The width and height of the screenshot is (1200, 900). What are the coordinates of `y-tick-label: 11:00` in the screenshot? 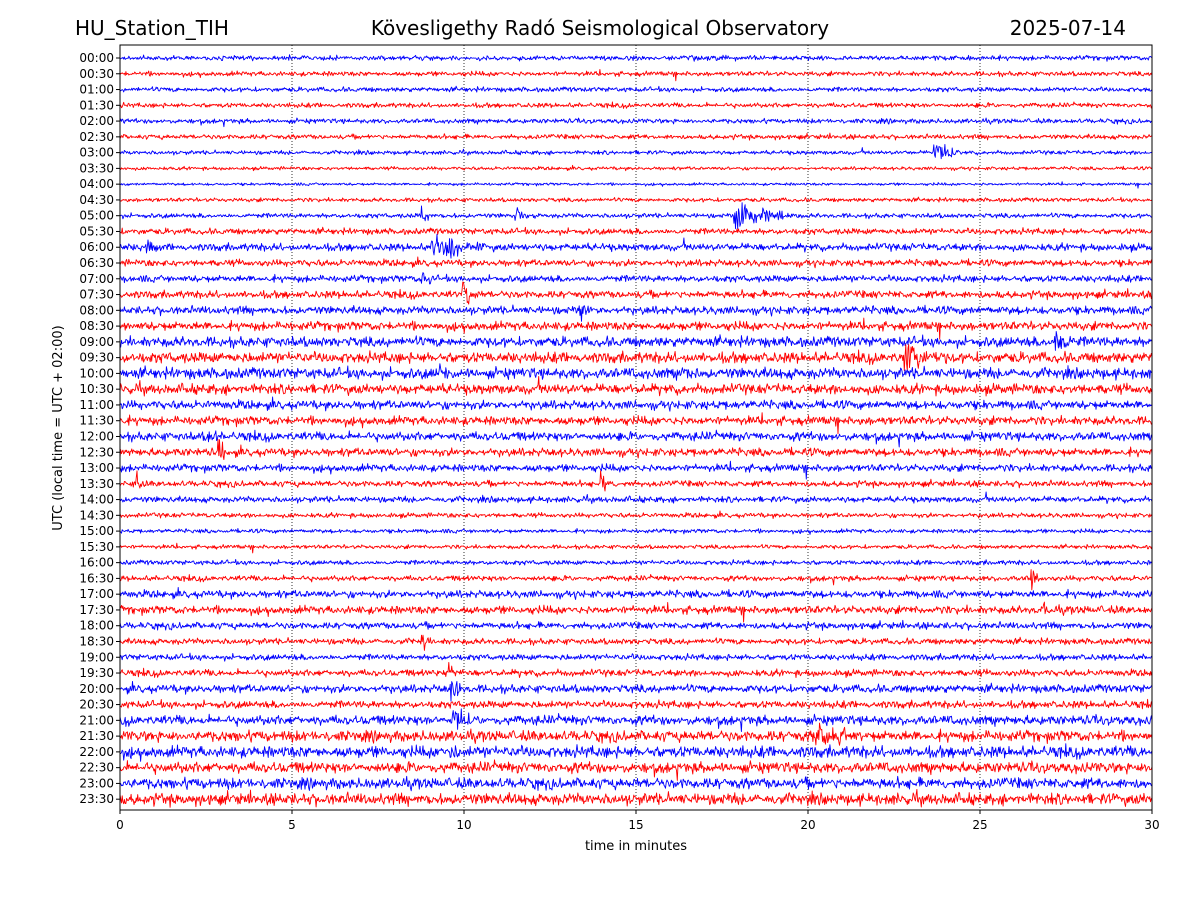 It's located at (96, 405).